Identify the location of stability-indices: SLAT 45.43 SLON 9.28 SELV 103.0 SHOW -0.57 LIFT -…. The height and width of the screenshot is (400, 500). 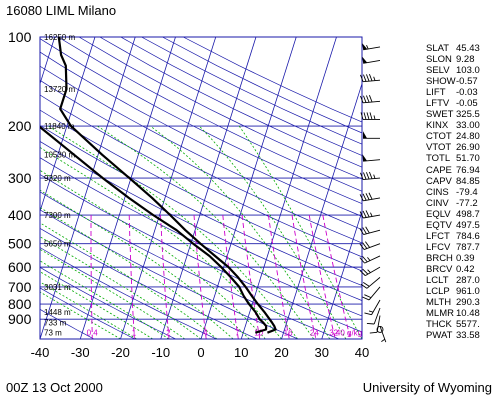
(461, 192).